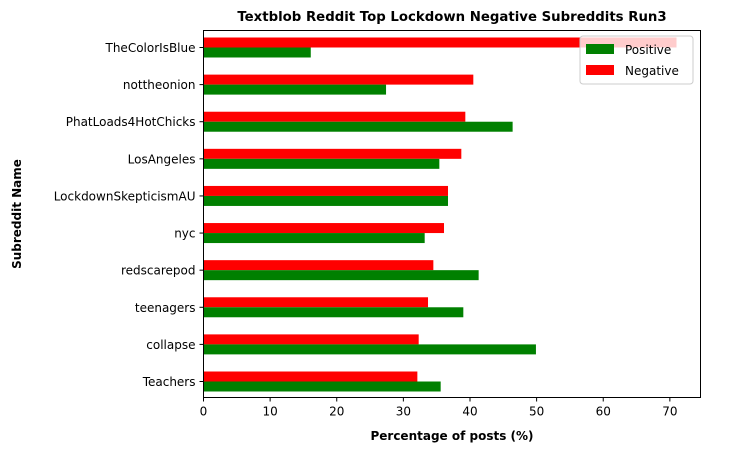 The image size is (730, 453). What do you see at coordinates (269, 412) in the screenshot?
I see `x-tick-label: 10` at bounding box center [269, 412].